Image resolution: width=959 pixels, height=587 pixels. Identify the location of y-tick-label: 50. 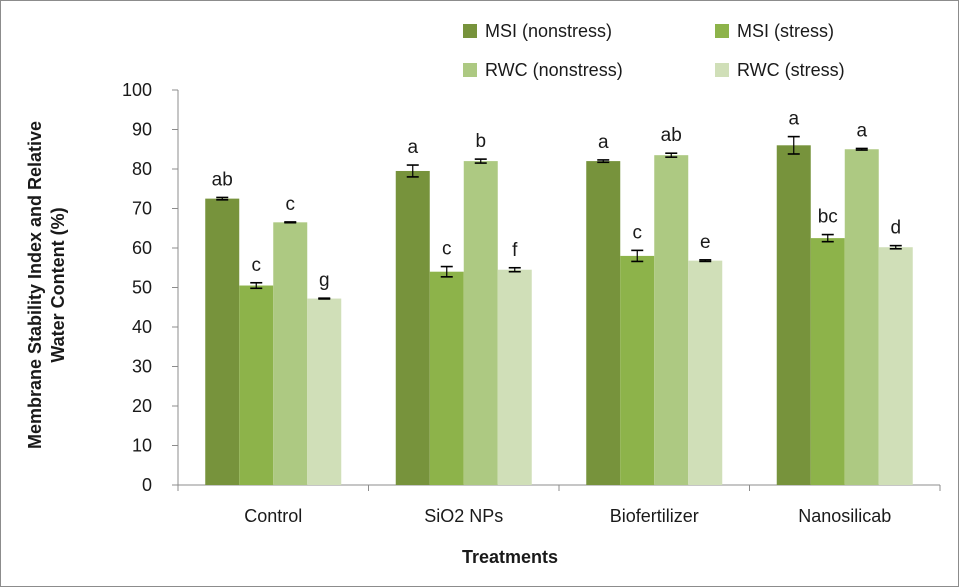
(142, 288).